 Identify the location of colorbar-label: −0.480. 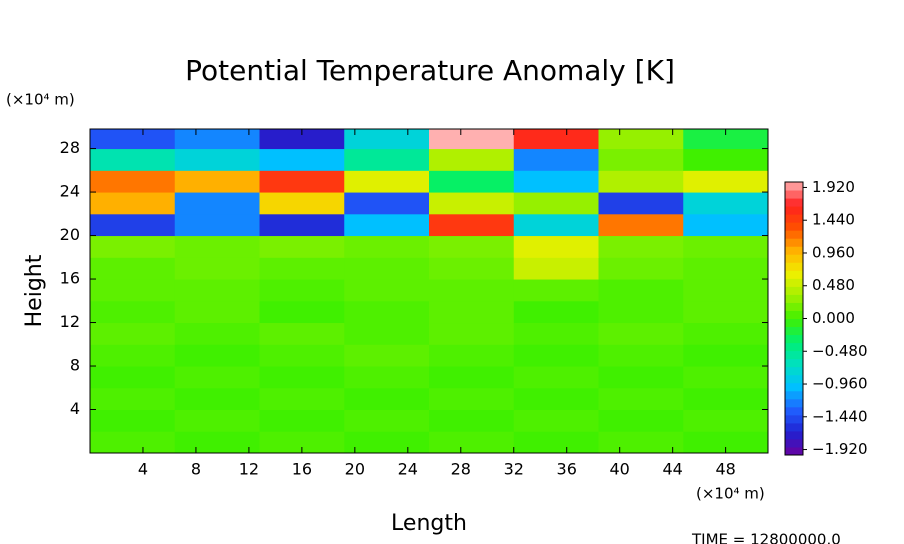
(840, 351).